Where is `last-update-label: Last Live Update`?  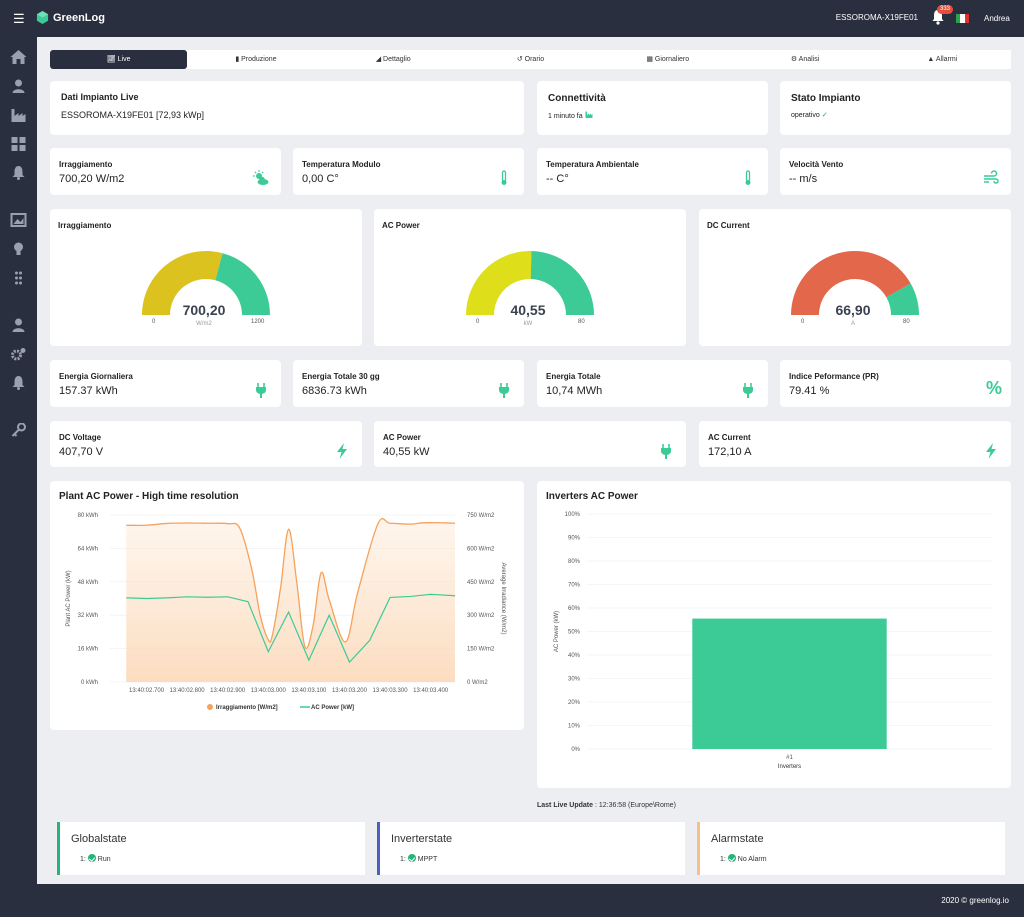
last-update-label: Last Live Update is located at coordinates (565, 805).